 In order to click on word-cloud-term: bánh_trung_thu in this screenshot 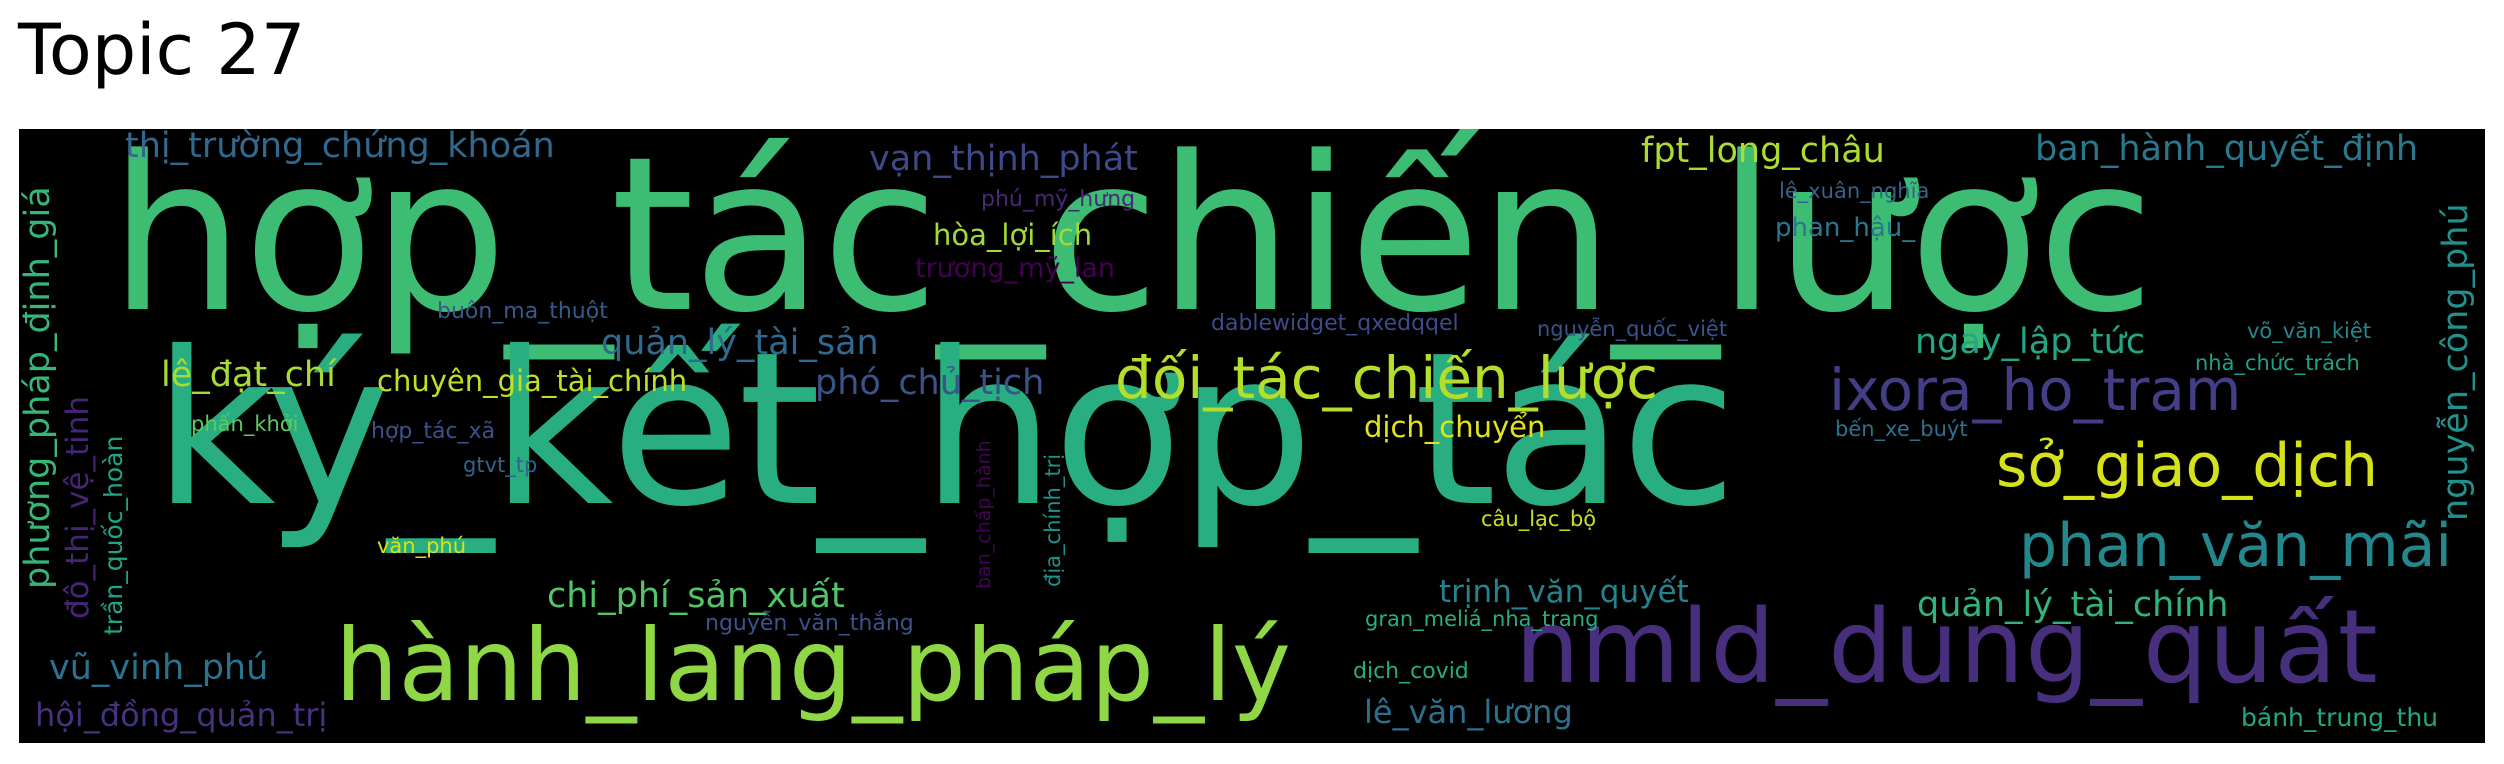, I will do `click(2340, 717)`.